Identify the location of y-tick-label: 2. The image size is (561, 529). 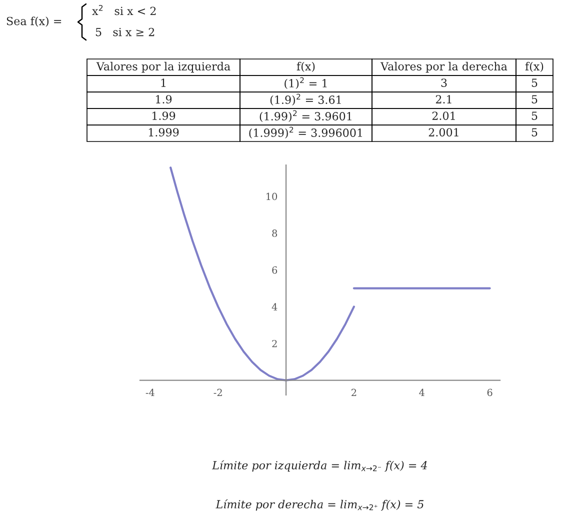
(274, 344).